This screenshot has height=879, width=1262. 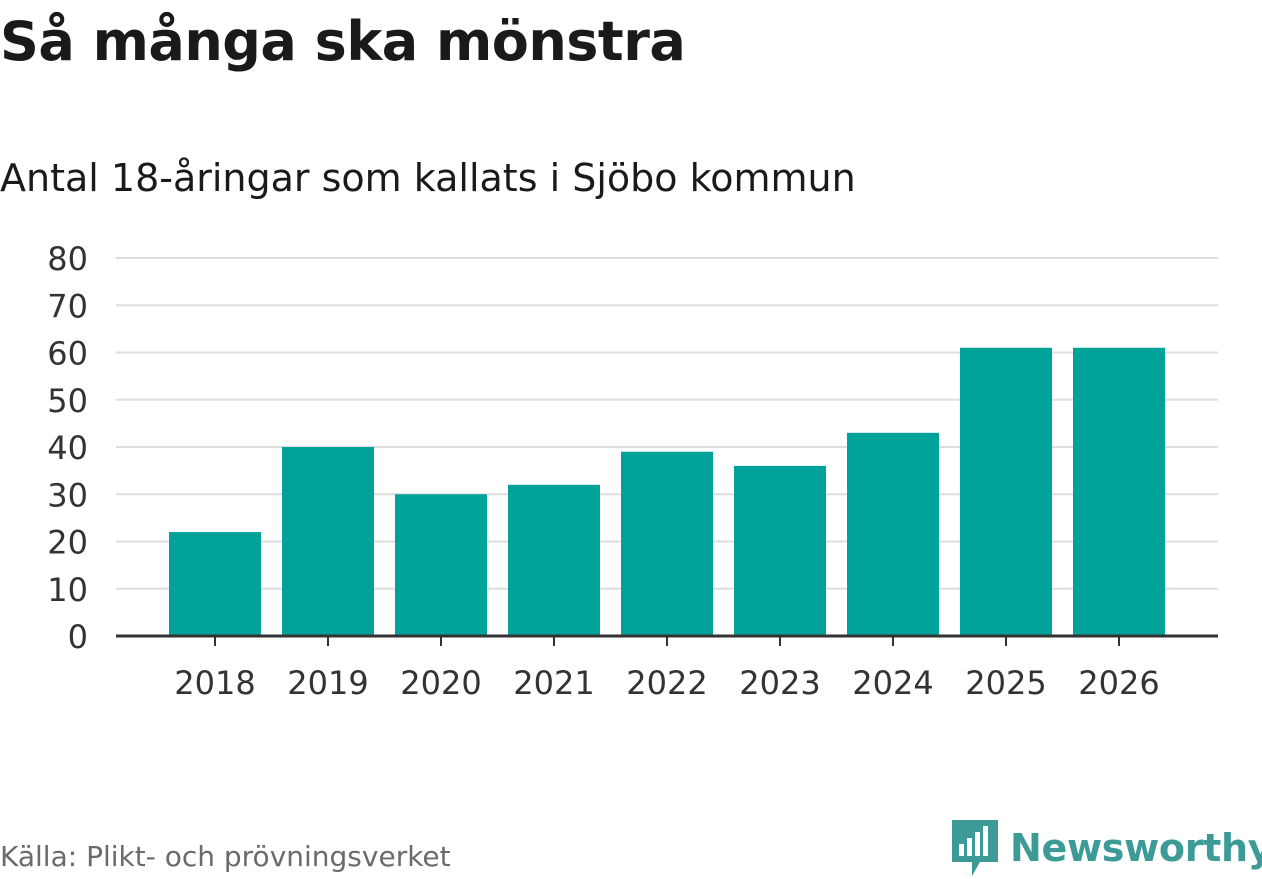 I want to click on y-tick-label: 30, so click(x=67, y=495).